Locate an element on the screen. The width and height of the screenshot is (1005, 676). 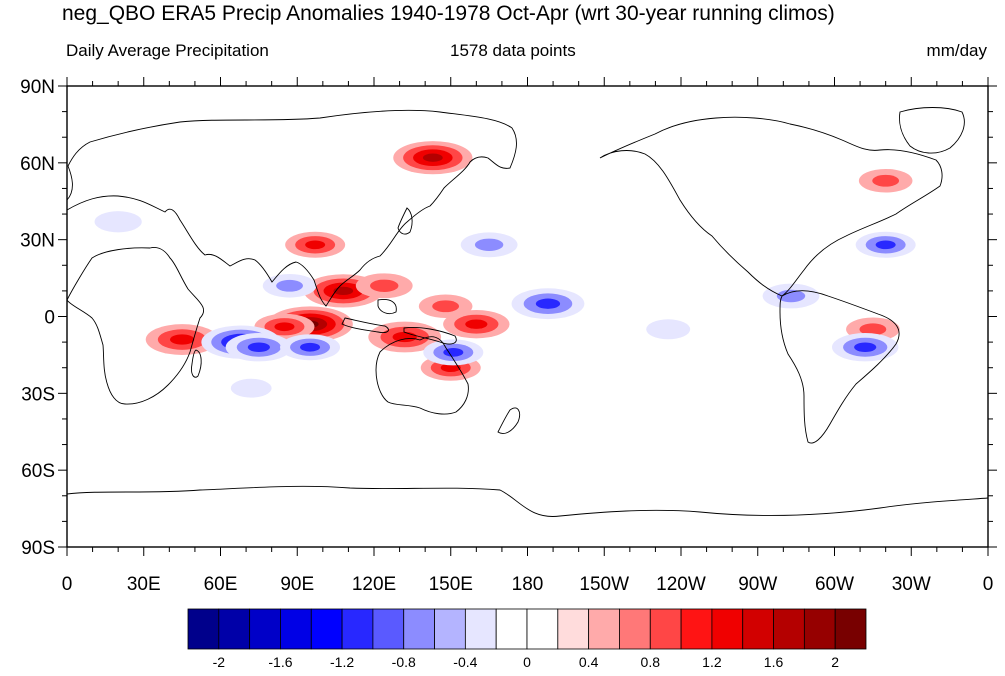
lon-tick-label: 180 is located at coordinates (528, 584).